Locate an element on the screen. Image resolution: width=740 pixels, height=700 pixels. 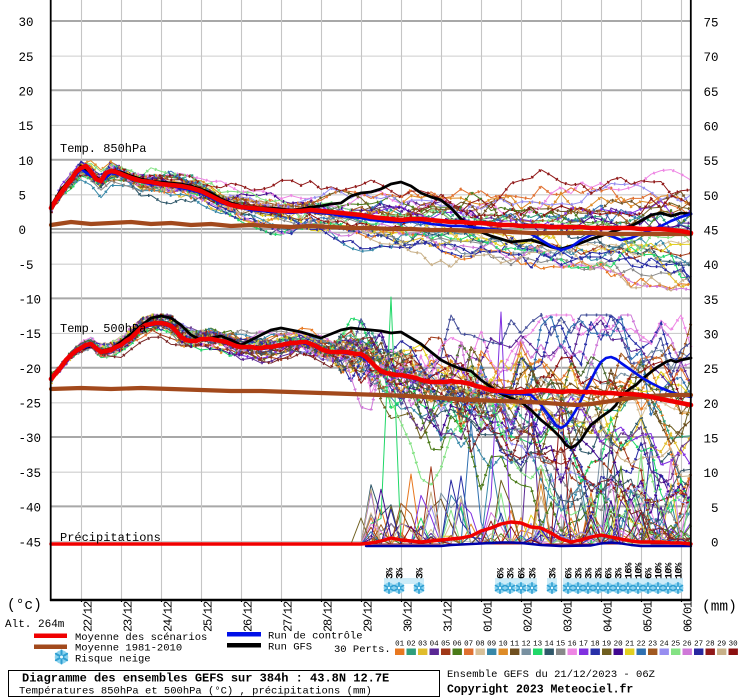
svg-text: (°c) is located at coordinates (24, 606).